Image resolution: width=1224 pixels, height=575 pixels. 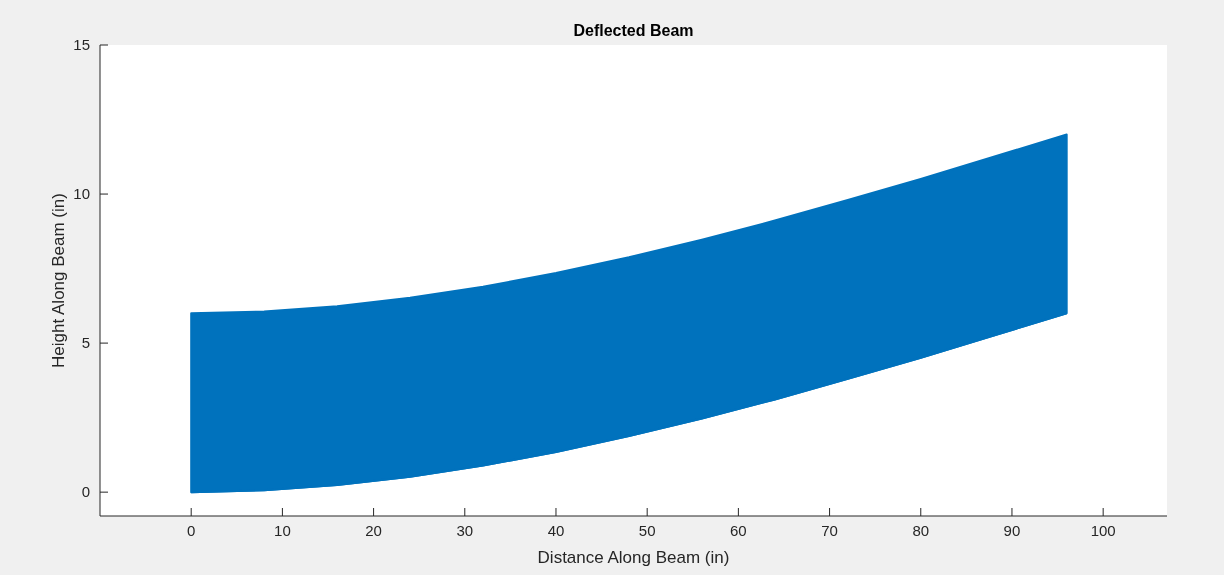 I want to click on x-tick-label: 10, so click(x=282, y=530).